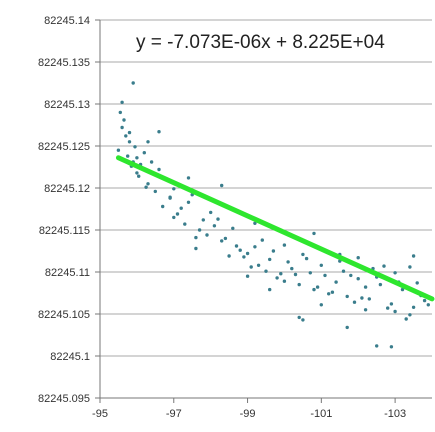 This screenshot has width=435, height=432. I want to click on y-tick-label: 82245.13, so click(67, 105).